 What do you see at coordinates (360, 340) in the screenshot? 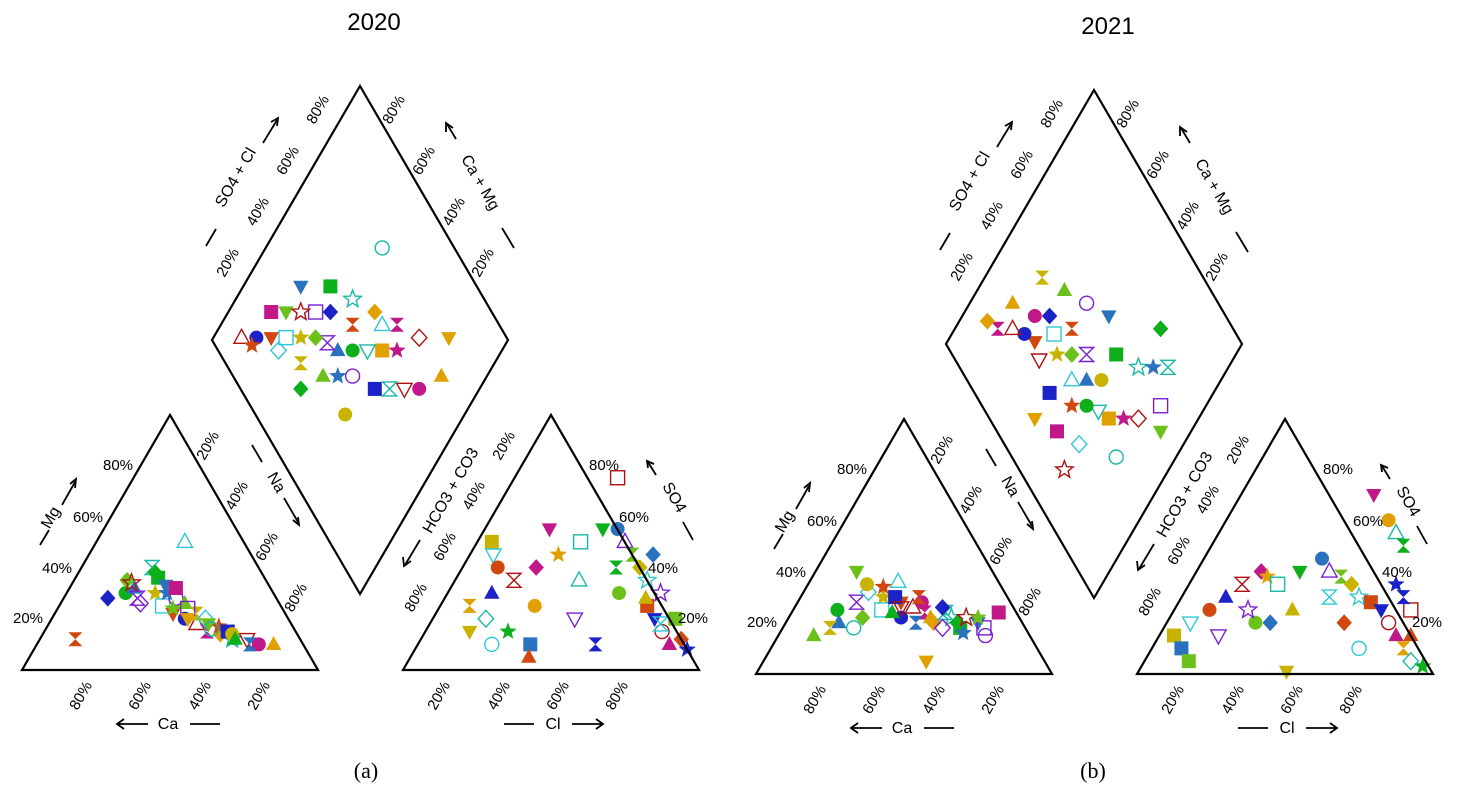
I see `diamond-plot` at bounding box center [360, 340].